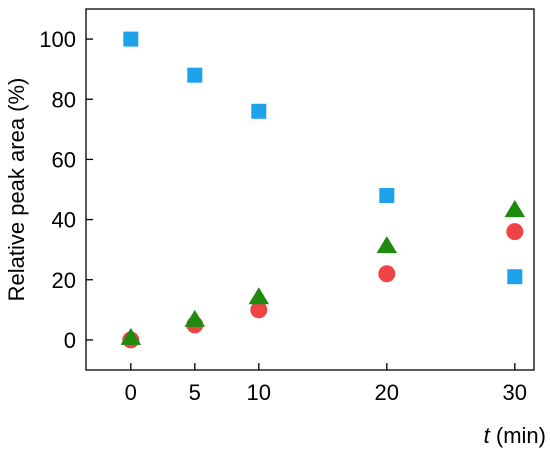  Describe the element at coordinates (64, 280) in the screenshot. I see `y-tick-label: 20` at that location.